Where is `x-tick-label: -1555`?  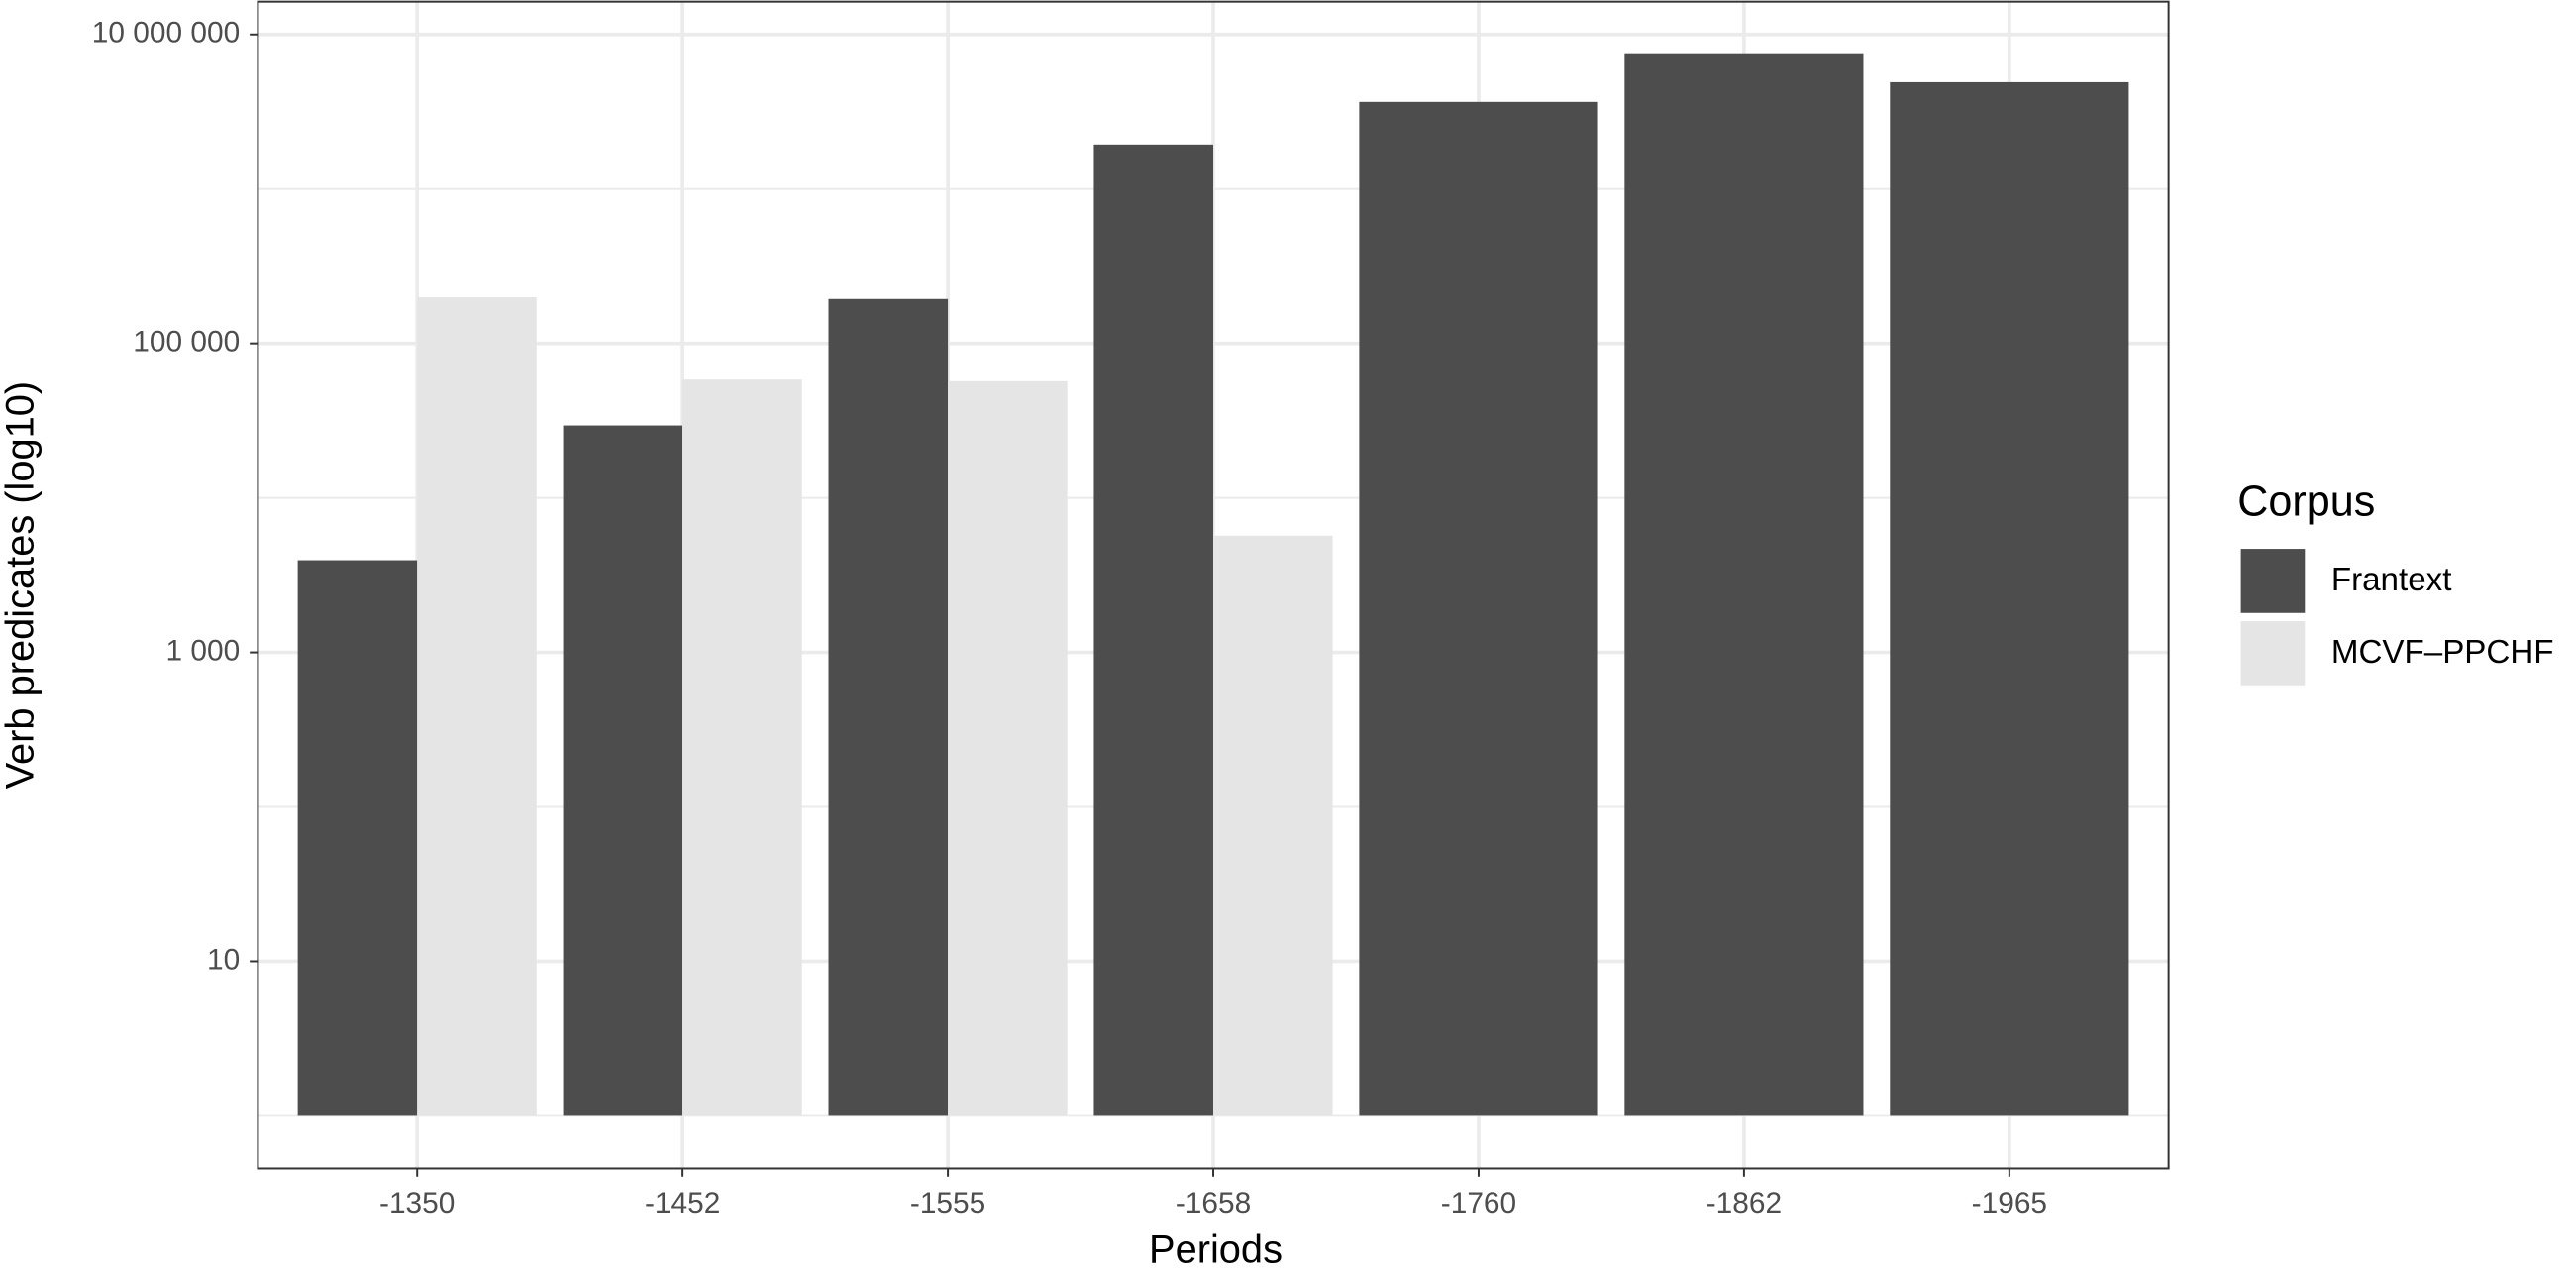 x-tick-label: -1555 is located at coordinates (947, 1203).